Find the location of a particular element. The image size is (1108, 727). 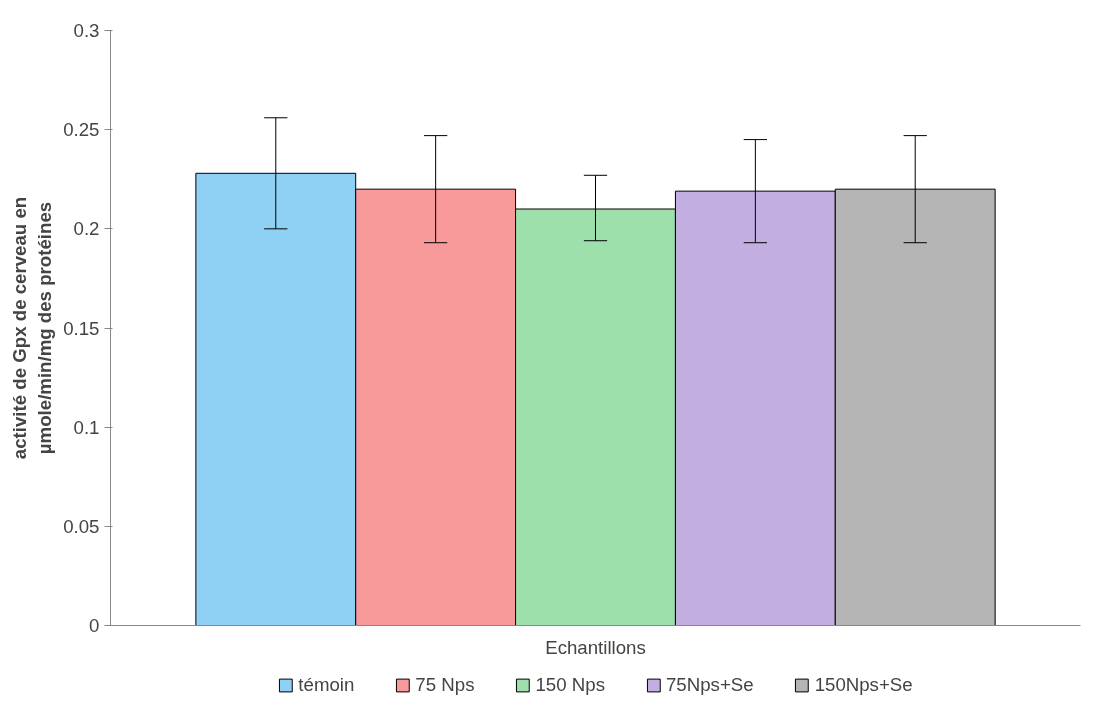

x-axis-title: Echantillons is located at coordinates (595, 647).